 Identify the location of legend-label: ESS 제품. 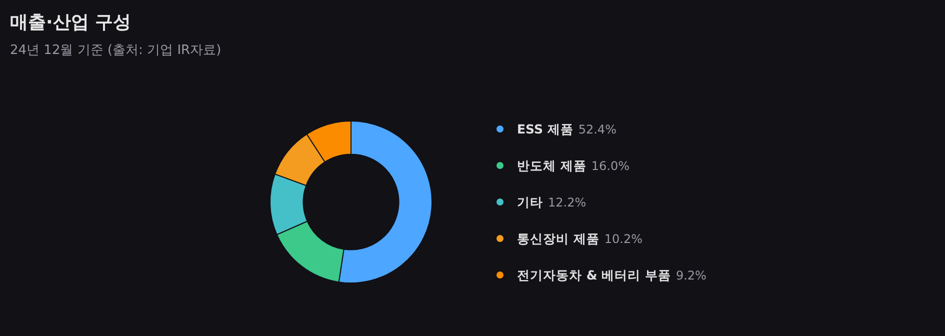
(545, 129).